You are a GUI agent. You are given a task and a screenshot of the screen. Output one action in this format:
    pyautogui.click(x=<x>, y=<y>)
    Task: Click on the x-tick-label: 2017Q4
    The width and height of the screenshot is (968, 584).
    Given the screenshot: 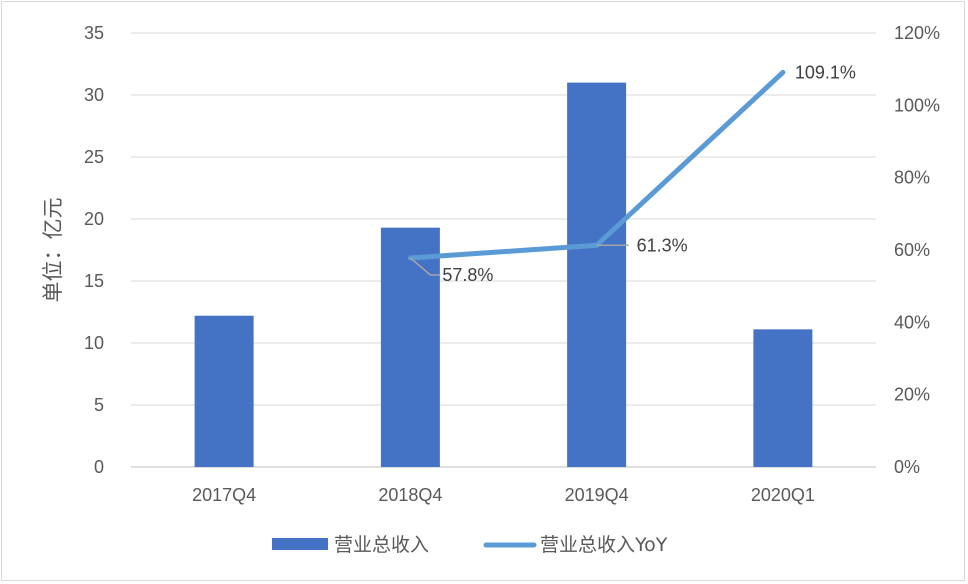 What is the action you would take?
    pyautogui.click(x=224, y=495)
    